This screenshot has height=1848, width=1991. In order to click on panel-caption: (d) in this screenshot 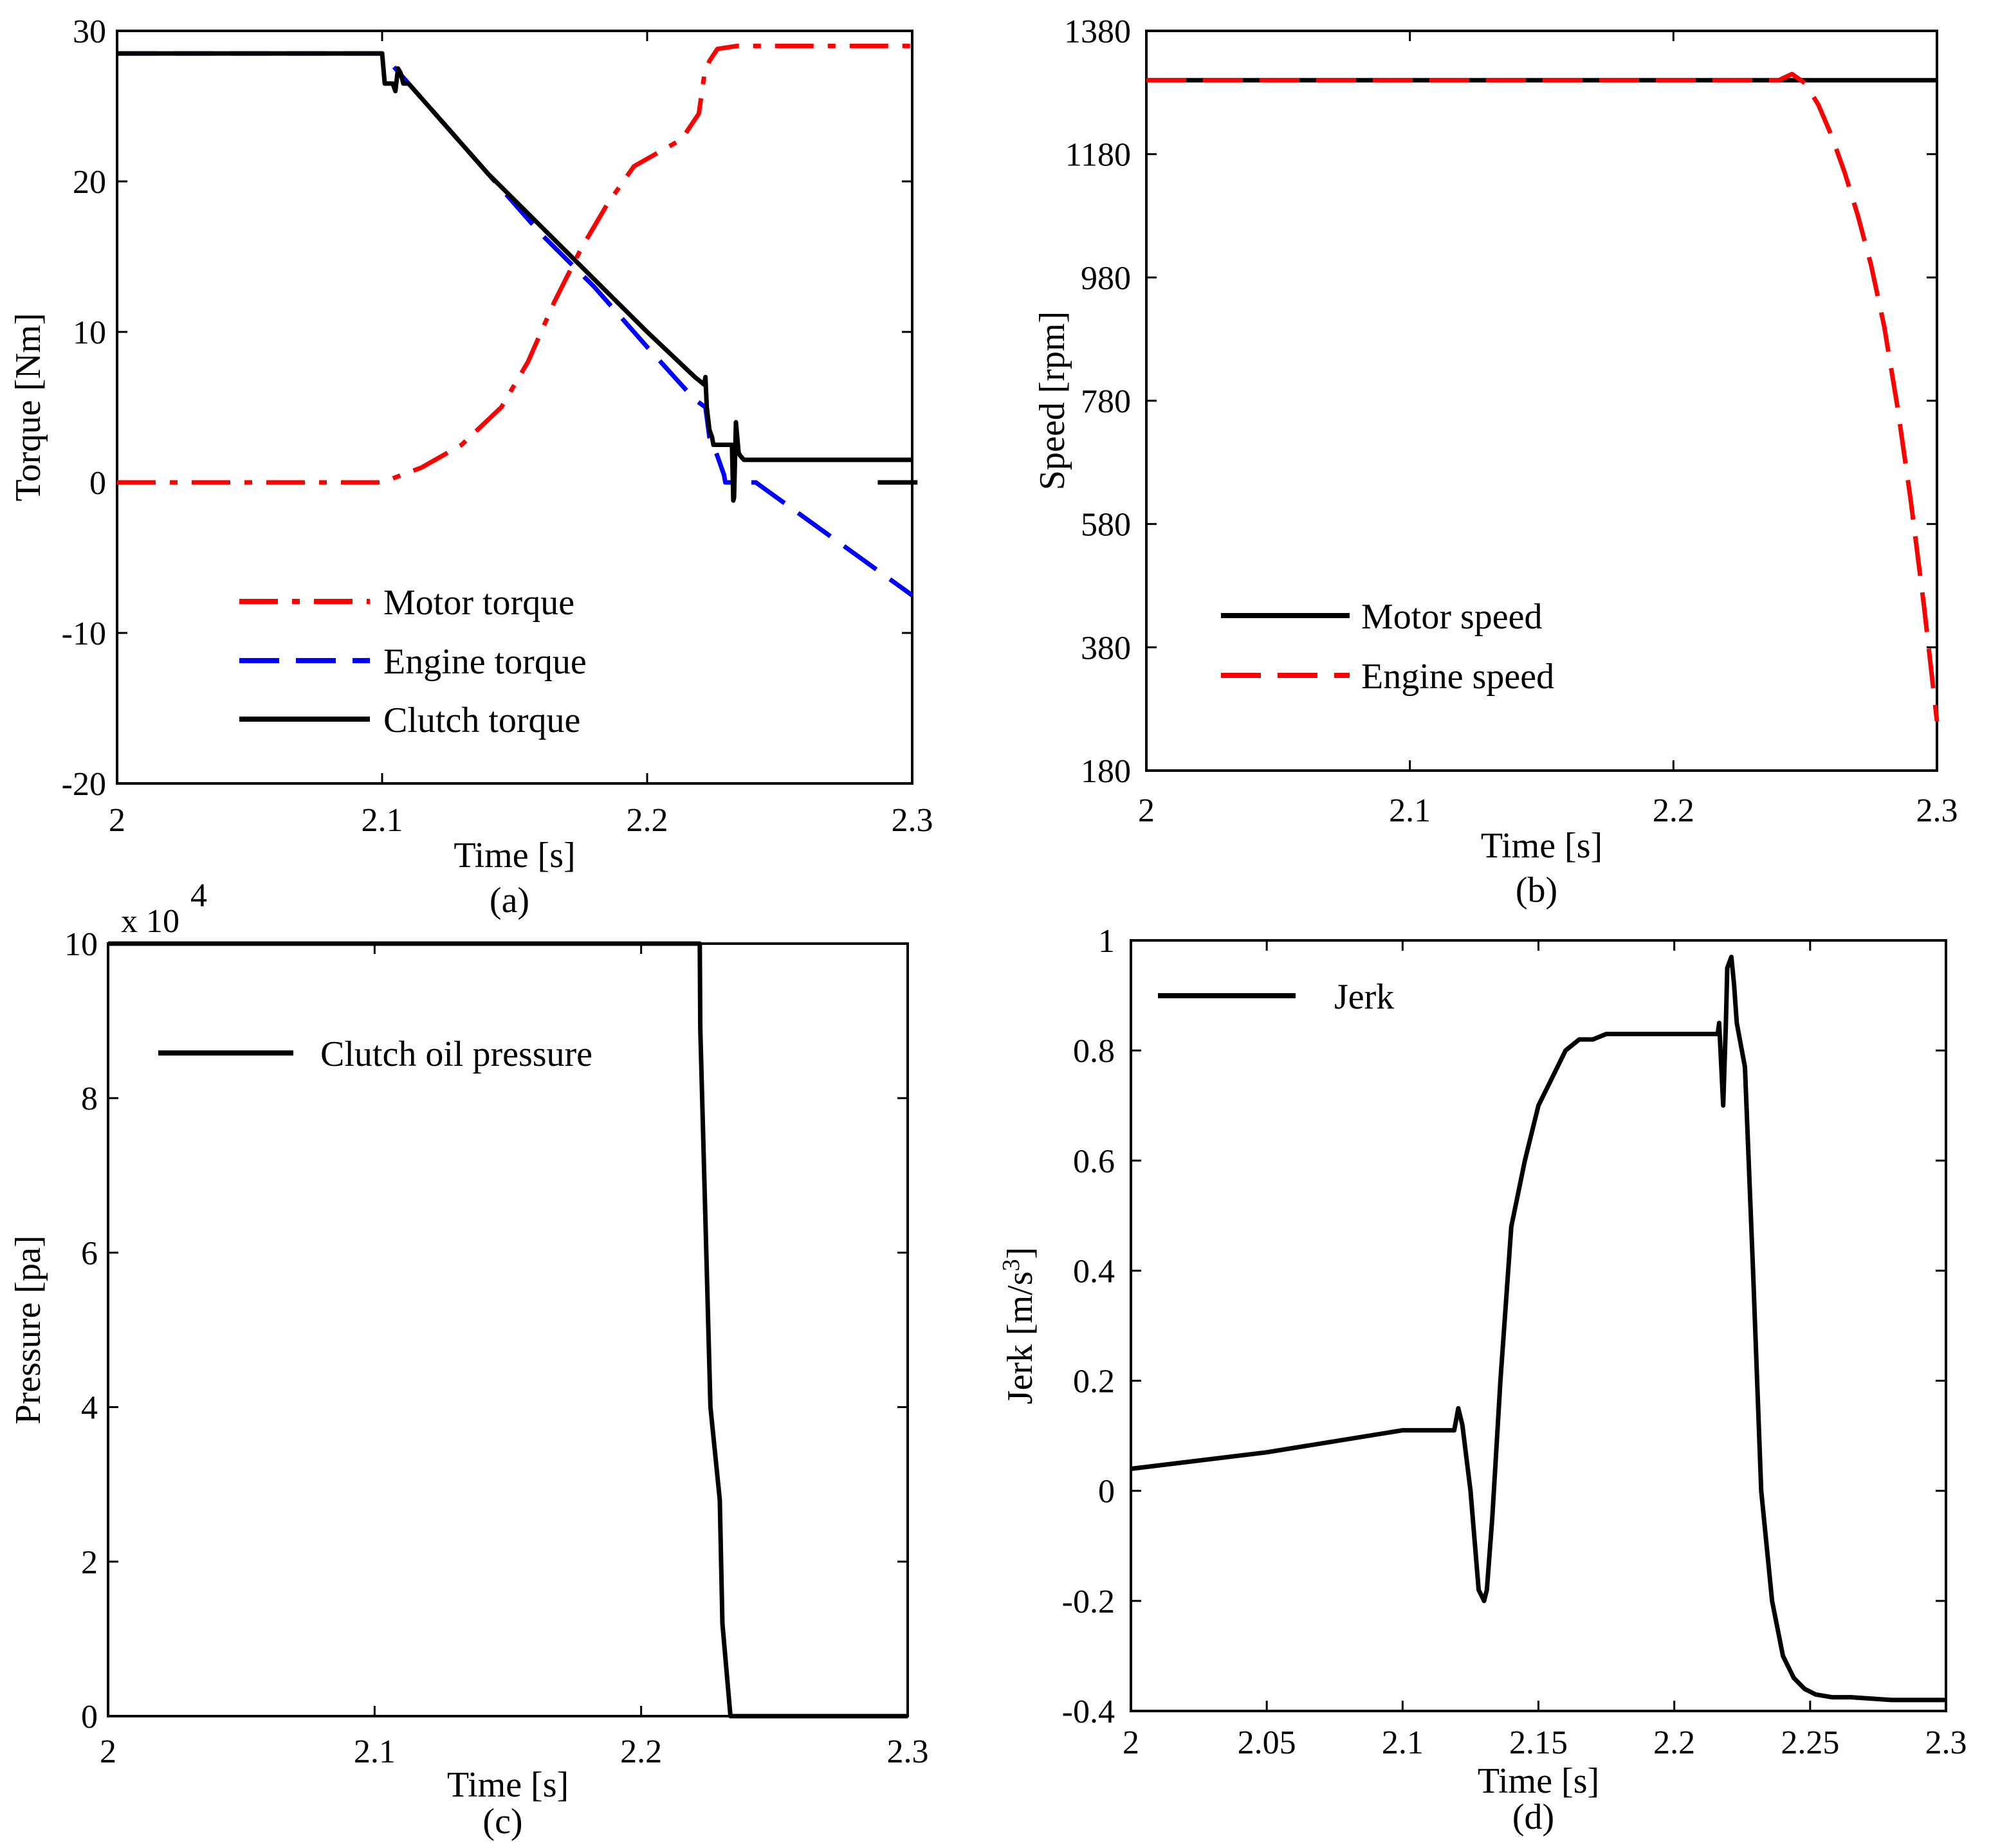, I will do `click(1533, 1817)`.